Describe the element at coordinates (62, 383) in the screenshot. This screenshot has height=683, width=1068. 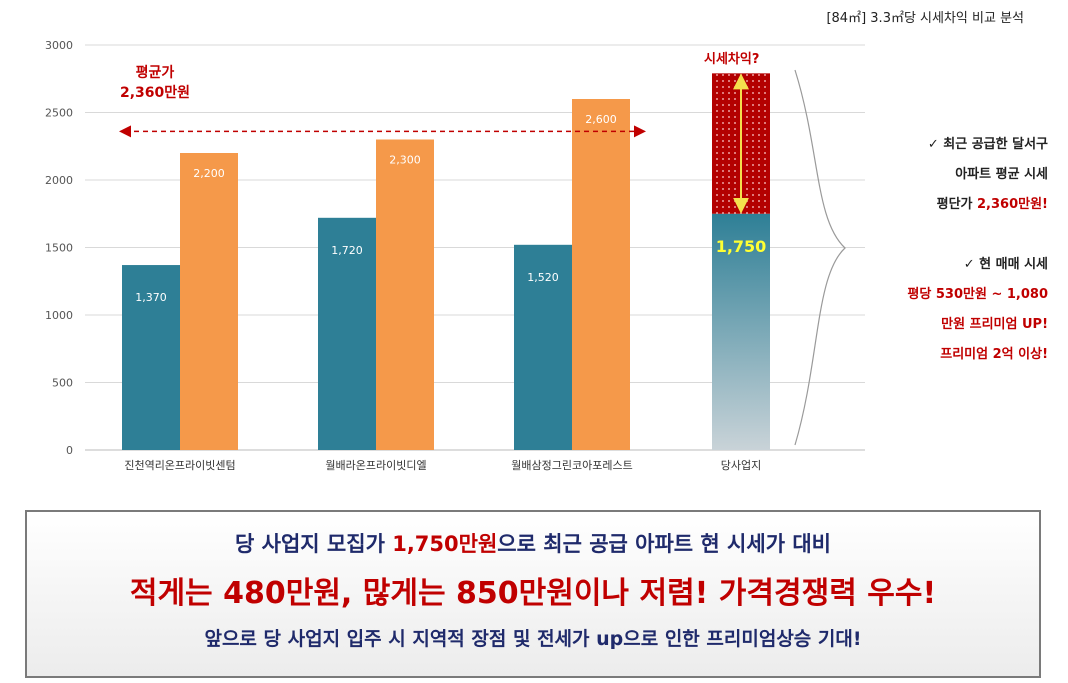
I see `y-tick-label: 500` at that location.